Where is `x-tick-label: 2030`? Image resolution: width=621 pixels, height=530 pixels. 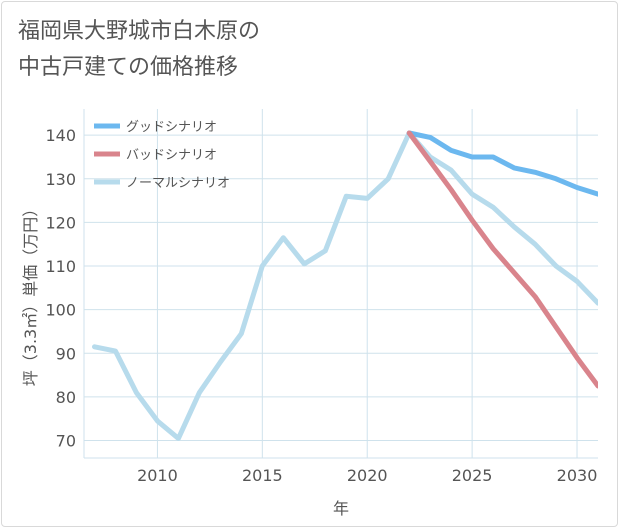 x-tick-label: 2030 is located at coordinates (577, 475).